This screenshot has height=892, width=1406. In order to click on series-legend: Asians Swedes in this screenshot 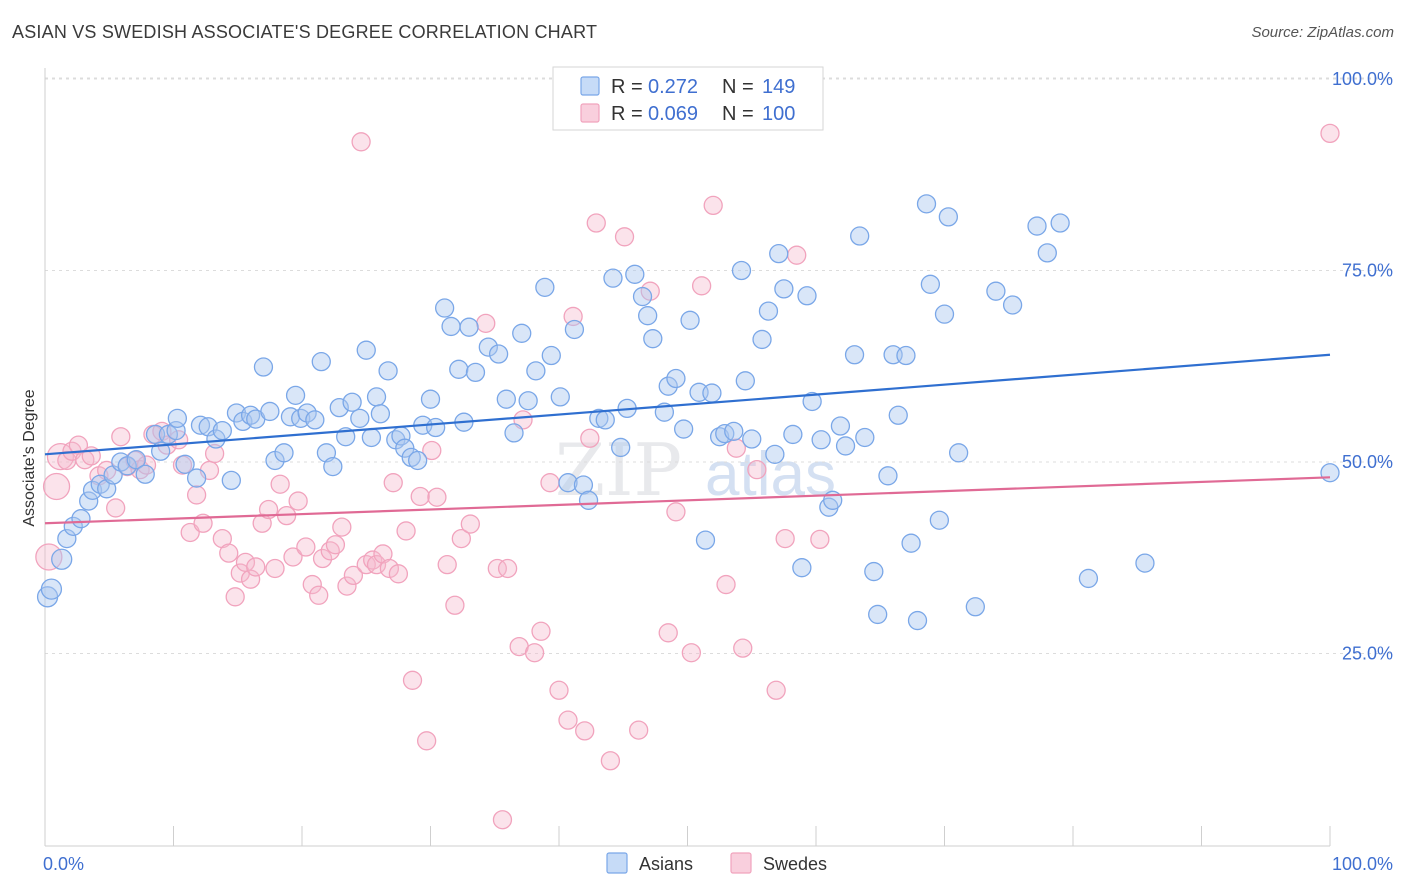, I will do `click(716, 863)`.